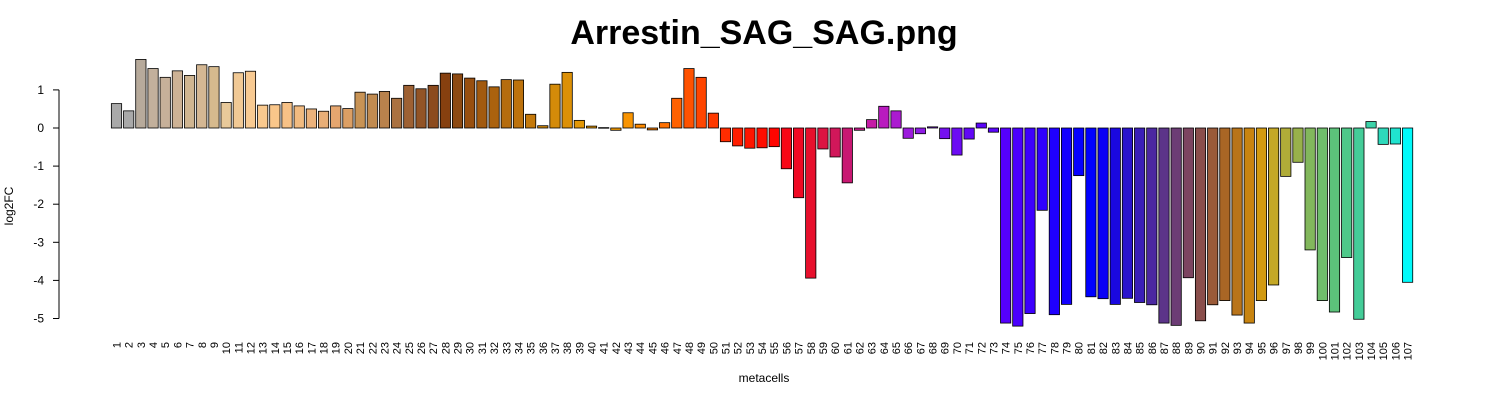 The image size is (1500, 400). What do you see at coordinates (239, 347) in the screenshot?
I see `x-tick-label: 11` at bounding box center [239, 347].